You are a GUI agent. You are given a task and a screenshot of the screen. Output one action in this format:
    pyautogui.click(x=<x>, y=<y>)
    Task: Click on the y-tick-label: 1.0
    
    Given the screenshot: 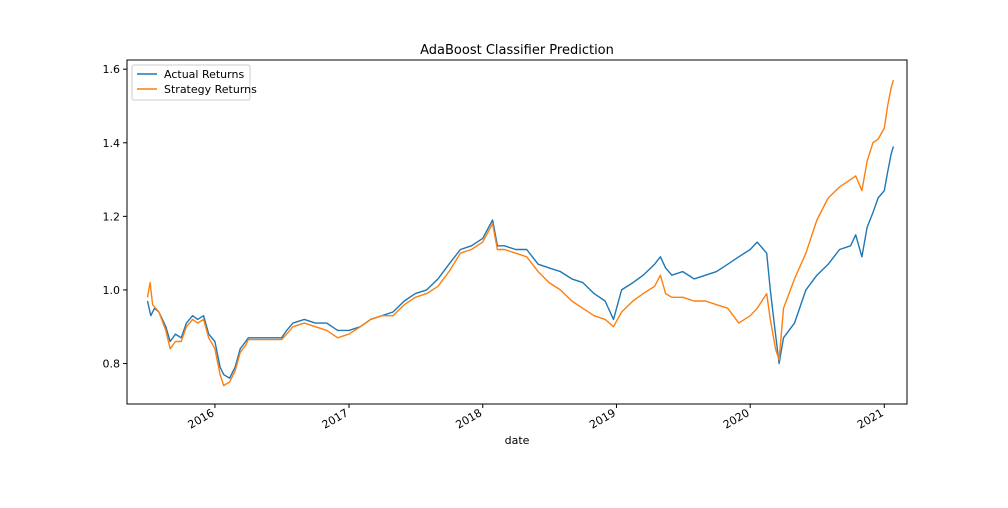 What is the action you would take?
    pyautogui.click(x=112, y=290)
    